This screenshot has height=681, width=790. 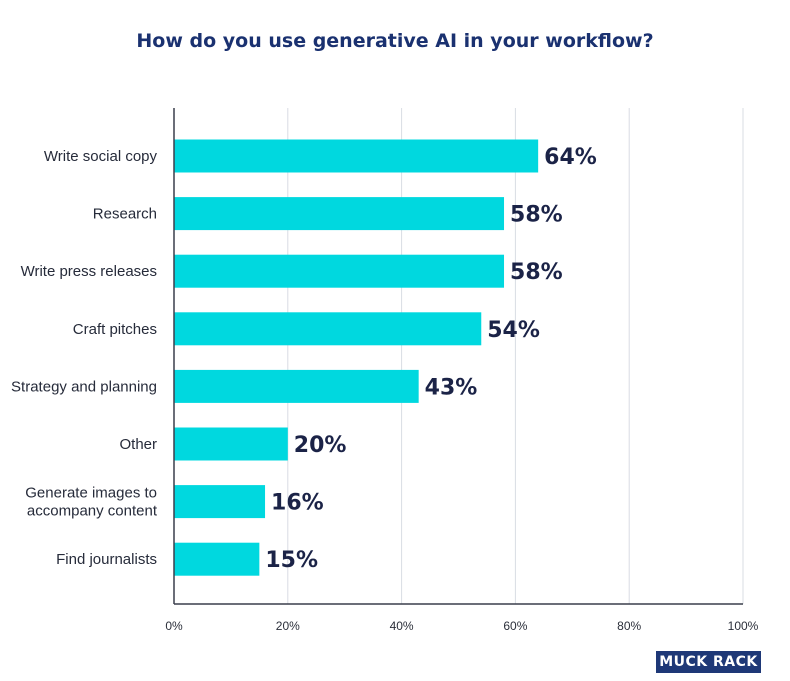 I want to click on muck-rack-logo: MUCK RACK, so click(x=708, y=662).